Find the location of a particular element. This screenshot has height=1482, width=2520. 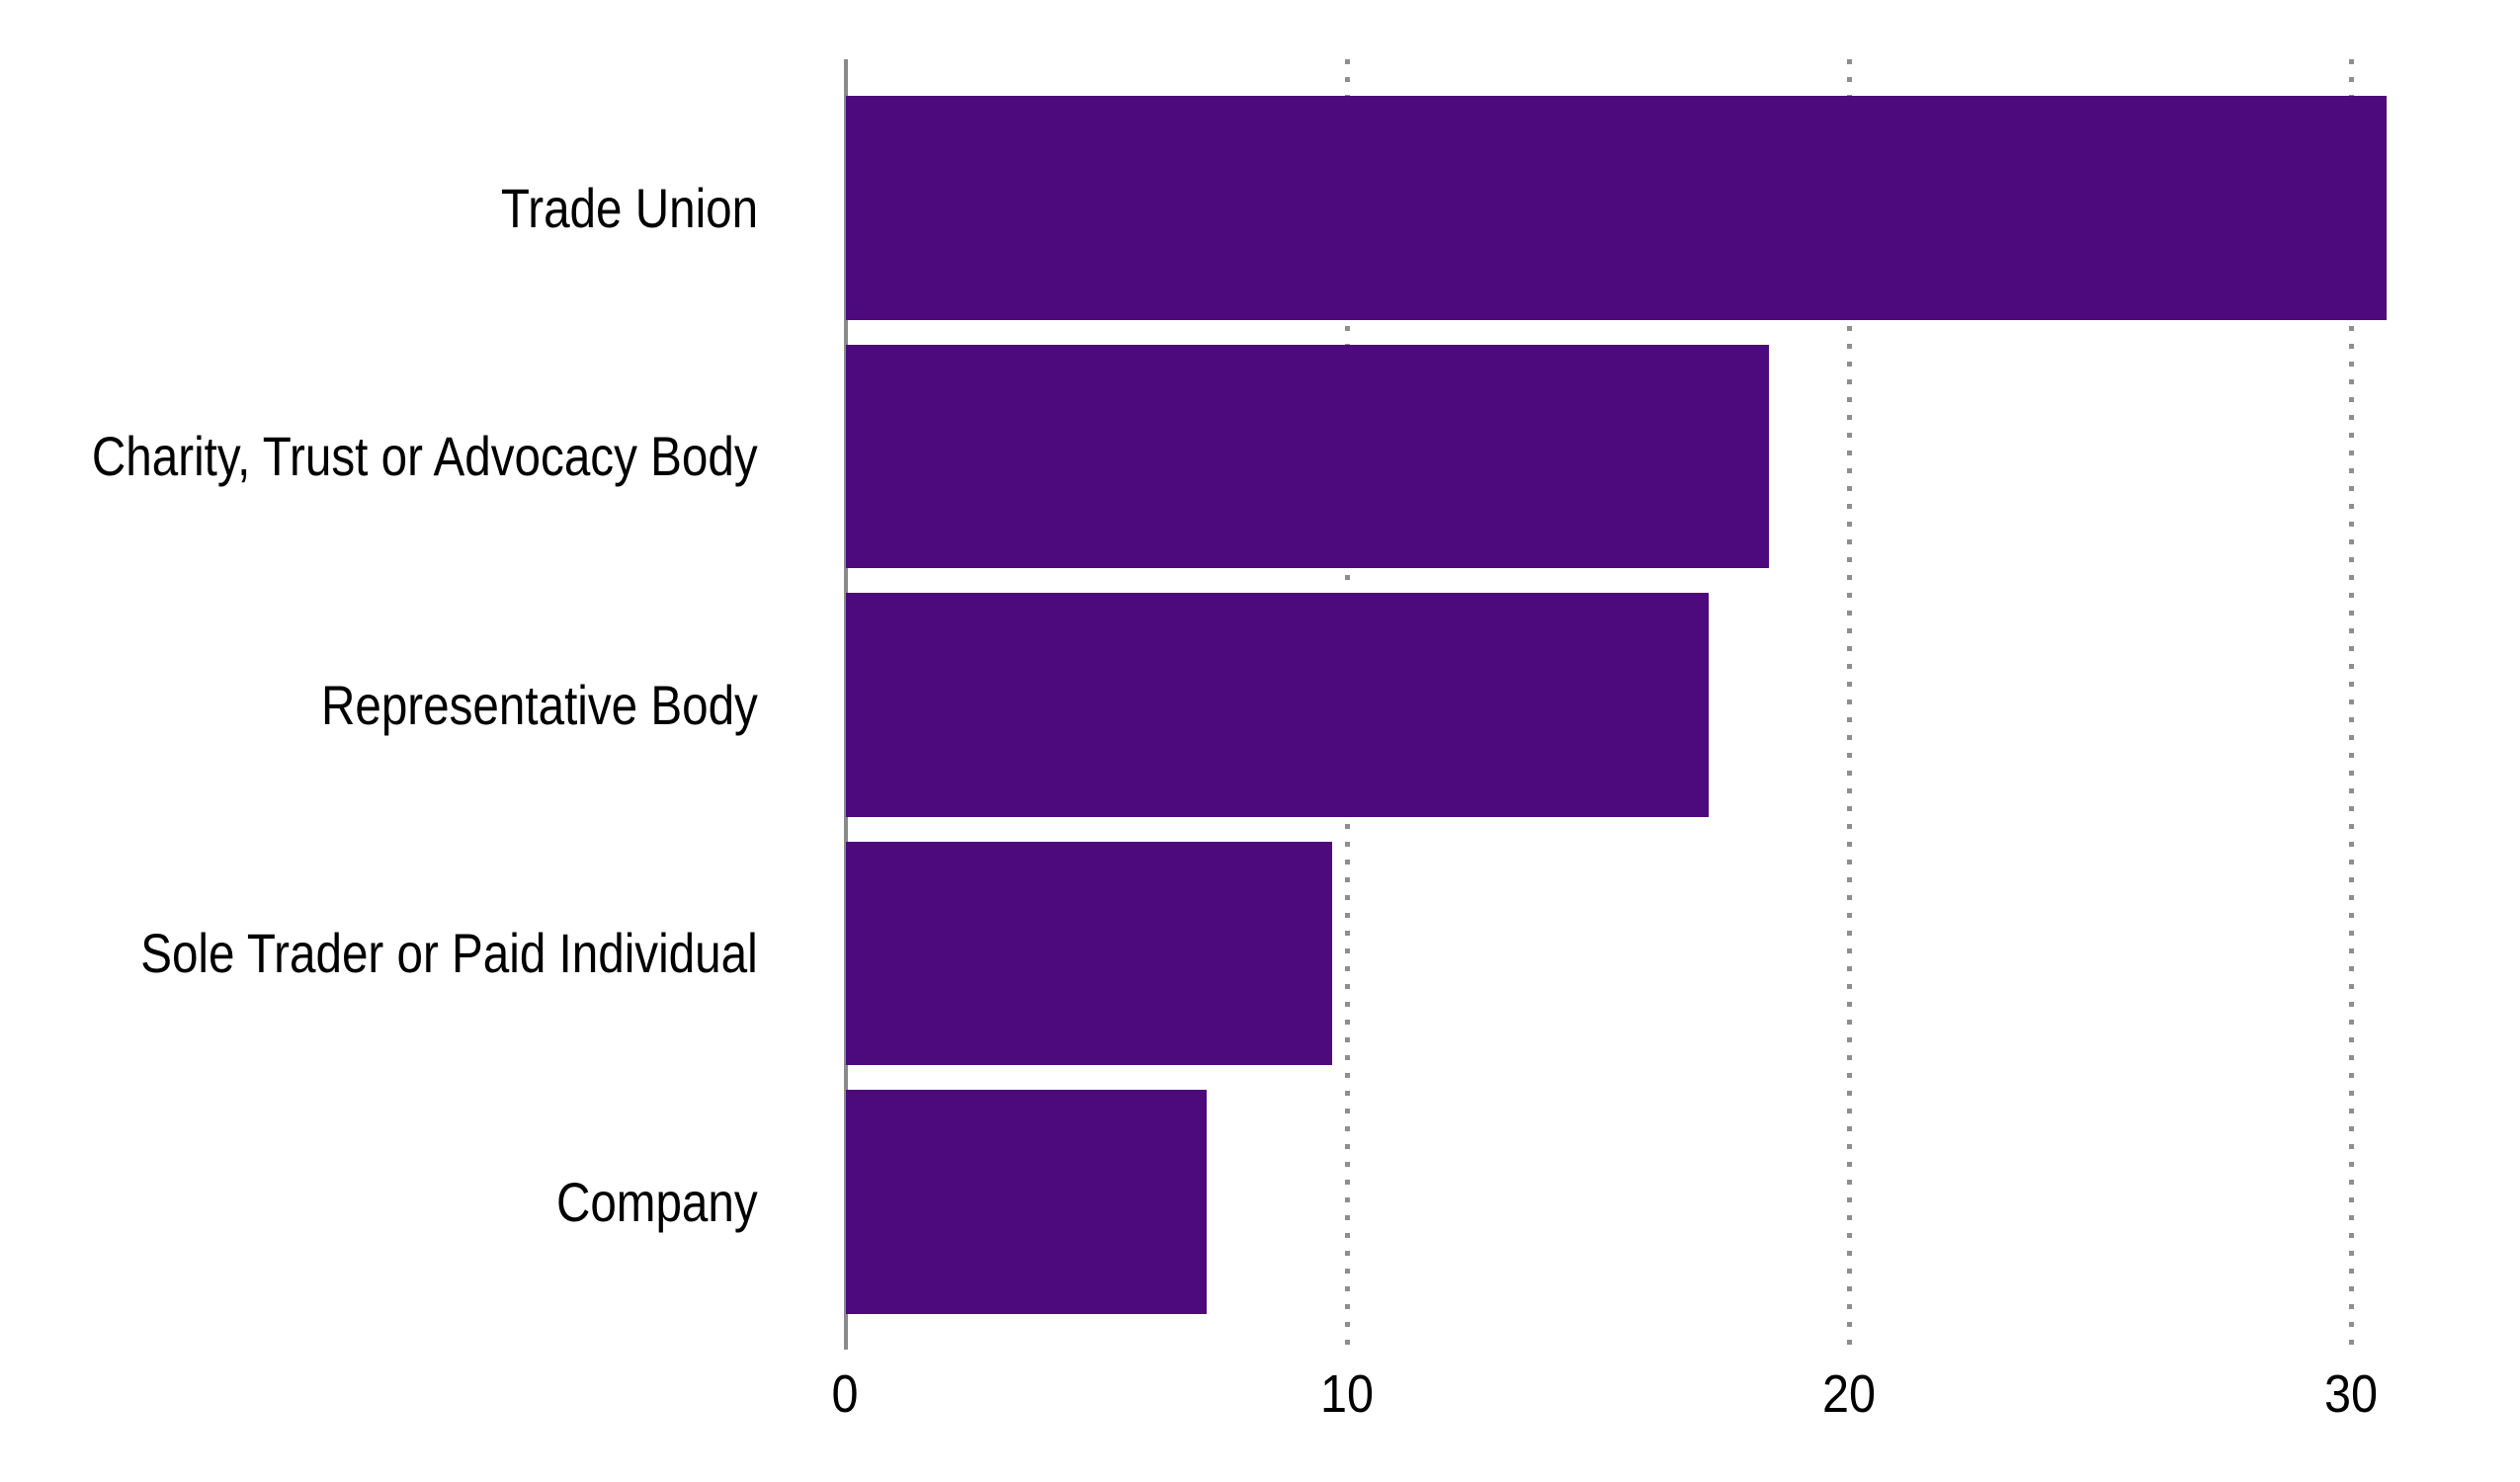

category-label-text: Company is located at coordinates (657, 1201).